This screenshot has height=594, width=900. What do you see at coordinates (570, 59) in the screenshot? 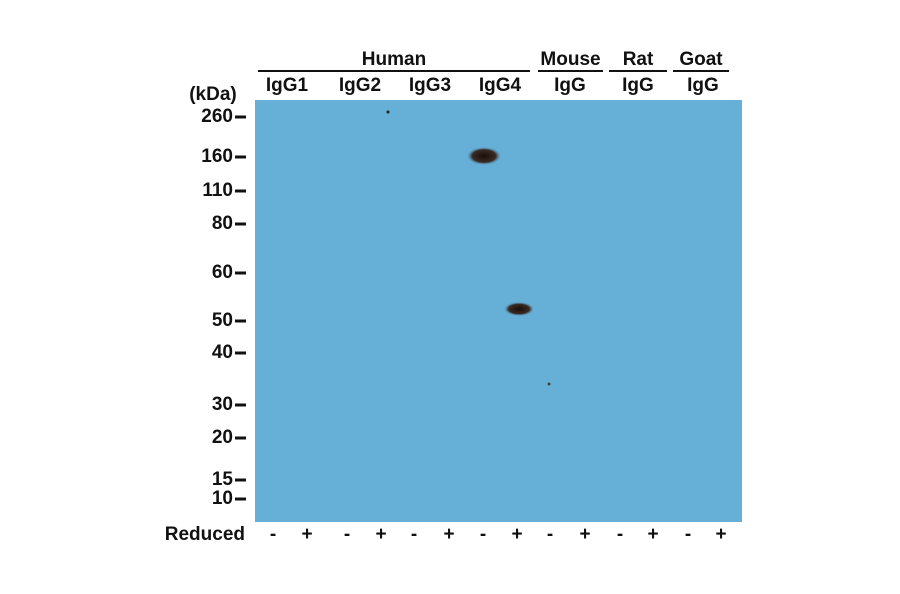
I see `group-label: Mouse` at bounding box center [570, 59].